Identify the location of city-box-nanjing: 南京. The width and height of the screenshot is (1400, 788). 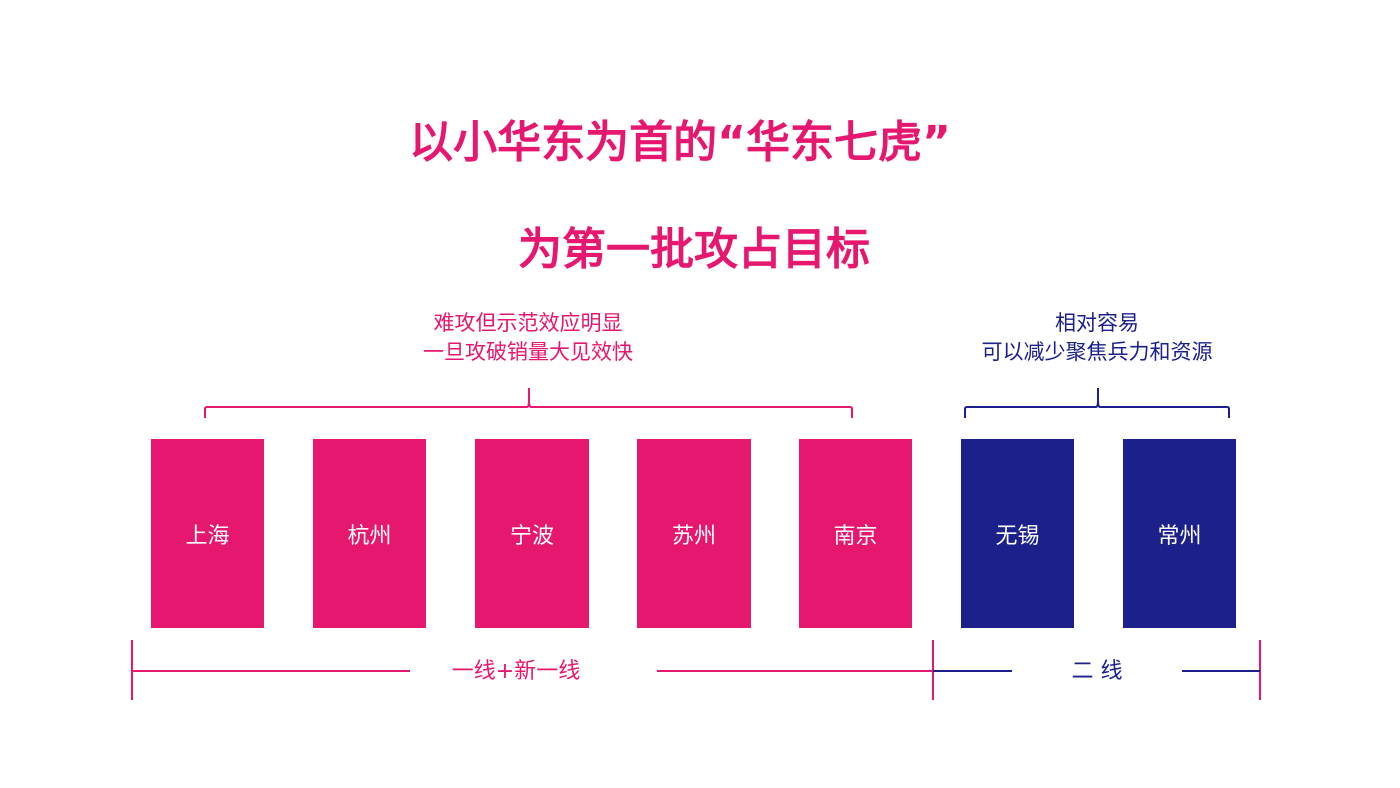
(855, 533).